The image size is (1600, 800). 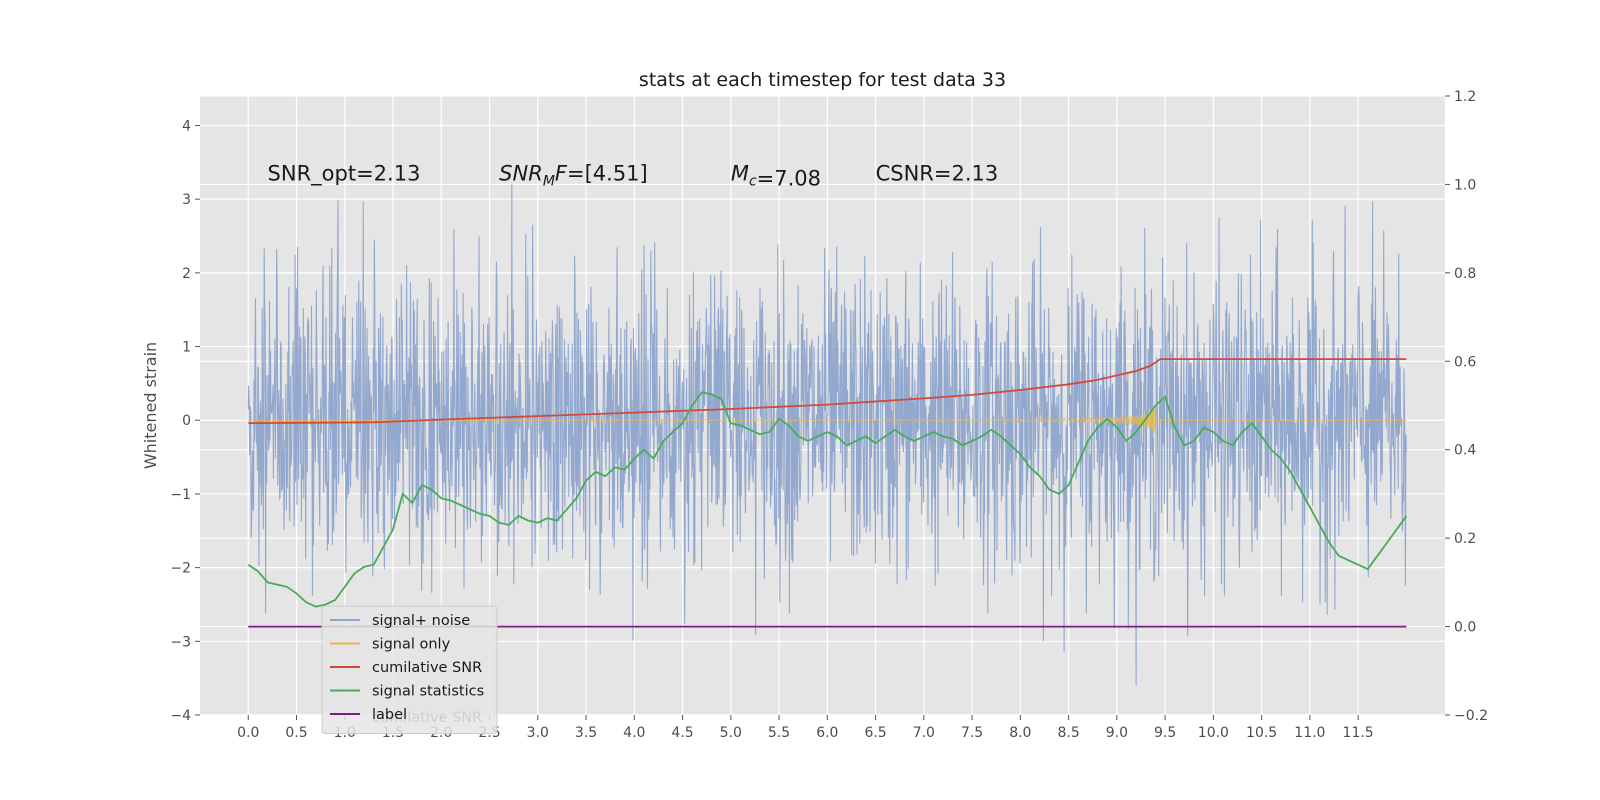 I want to click on x-tick-label: 10.5, so click(x=1261, y=733).